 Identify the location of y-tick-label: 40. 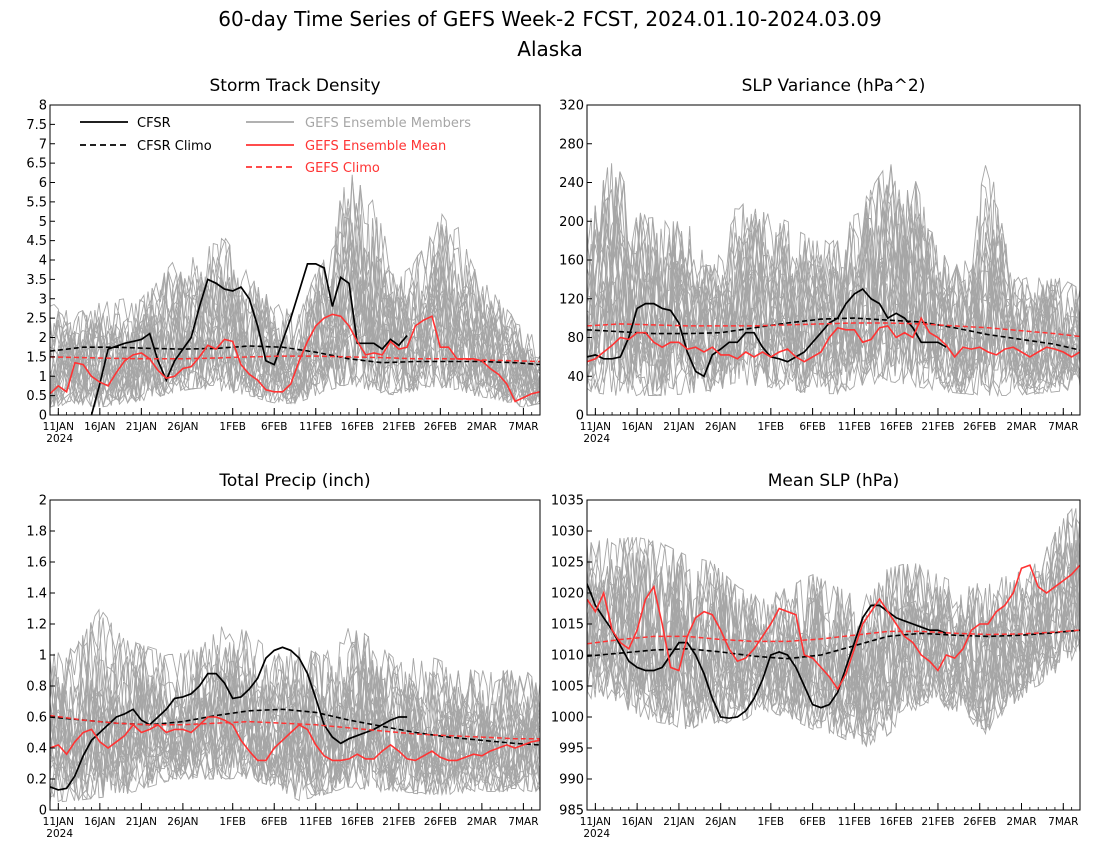
(575, 377).